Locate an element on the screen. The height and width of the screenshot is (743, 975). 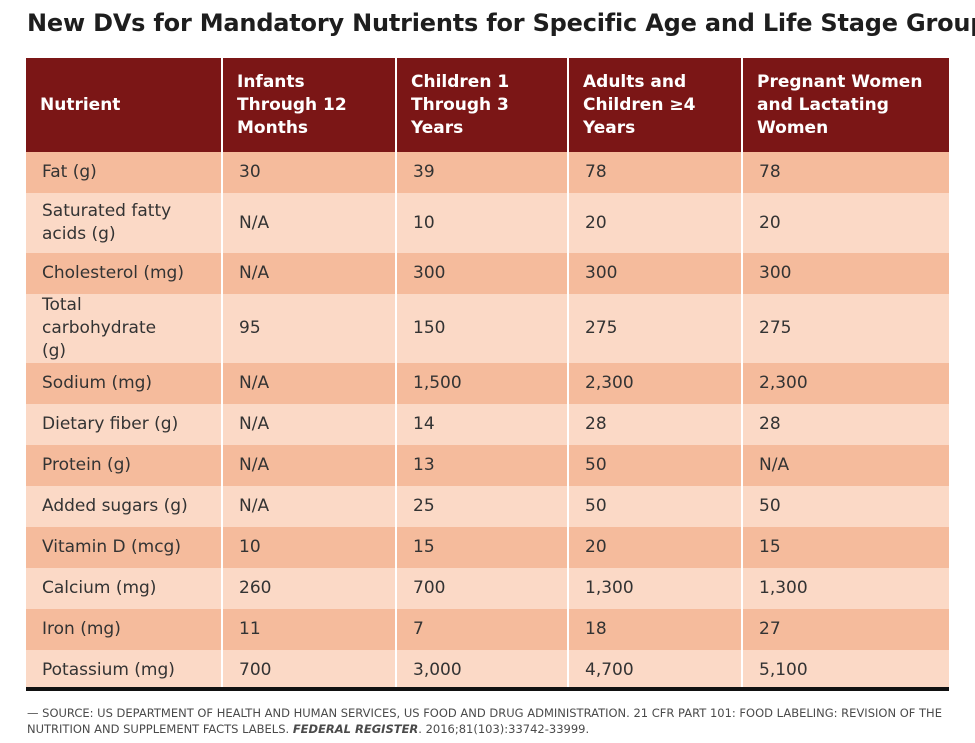
nutrient-cell: Cholesterol (mg) is located at coordinates (124, 273).